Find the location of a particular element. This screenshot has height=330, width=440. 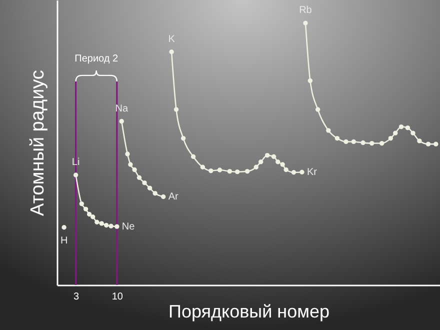

annotation: Rb is located at coordinates (305, 10).